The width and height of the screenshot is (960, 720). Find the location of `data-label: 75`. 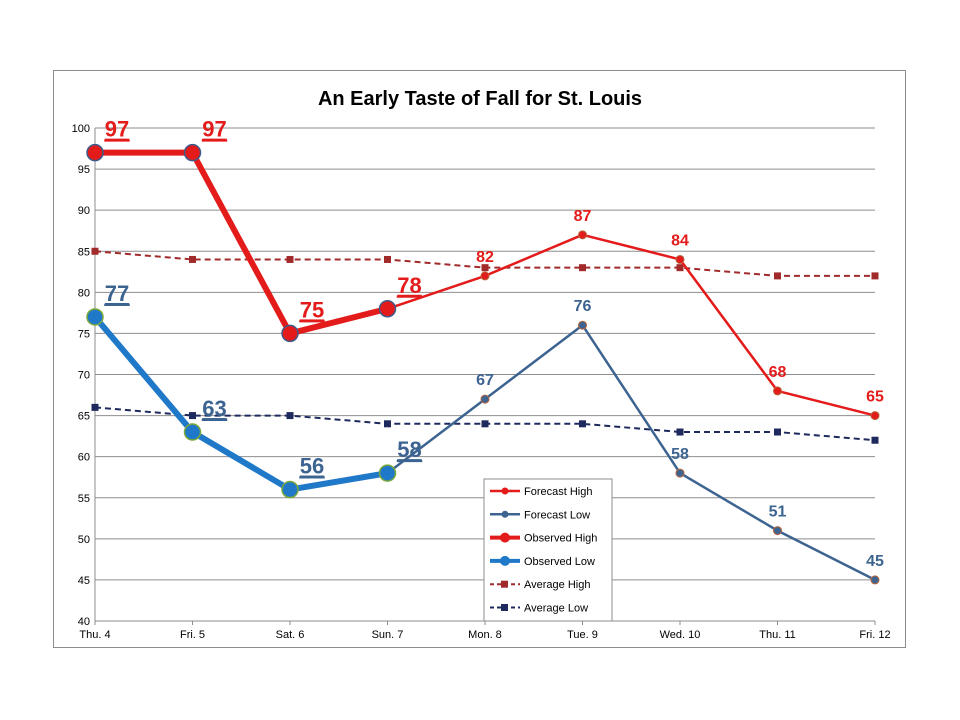

data-label: 75 is located at coordinates (312, 309).